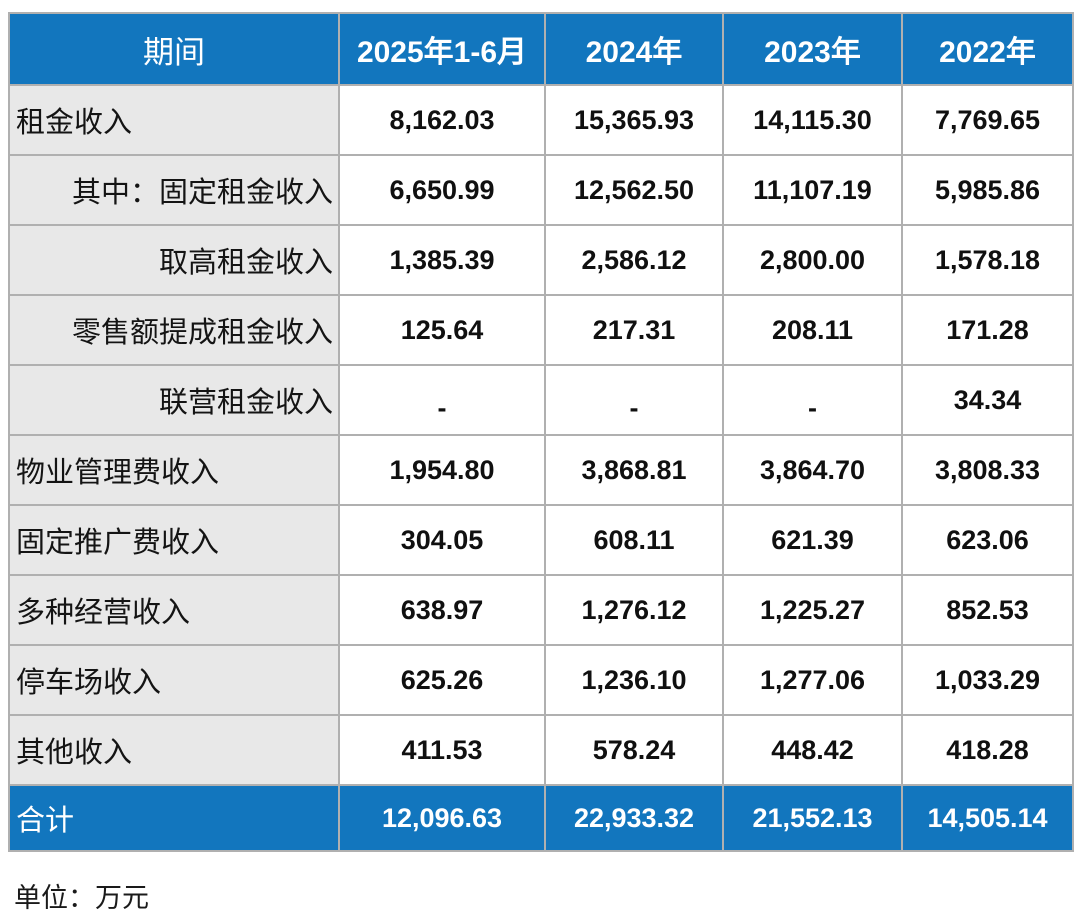 Image resolution: width=1080 pixels, height=919 pixels. I want to click on row-value: 3,864.70, so click(812, 470).